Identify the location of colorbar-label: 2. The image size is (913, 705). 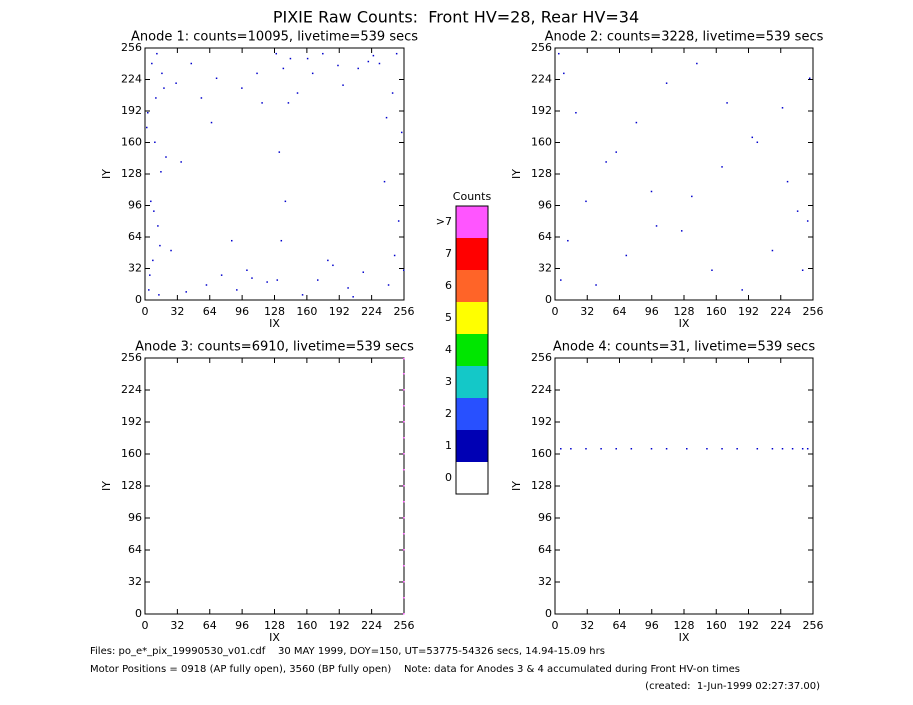
(448, 413).